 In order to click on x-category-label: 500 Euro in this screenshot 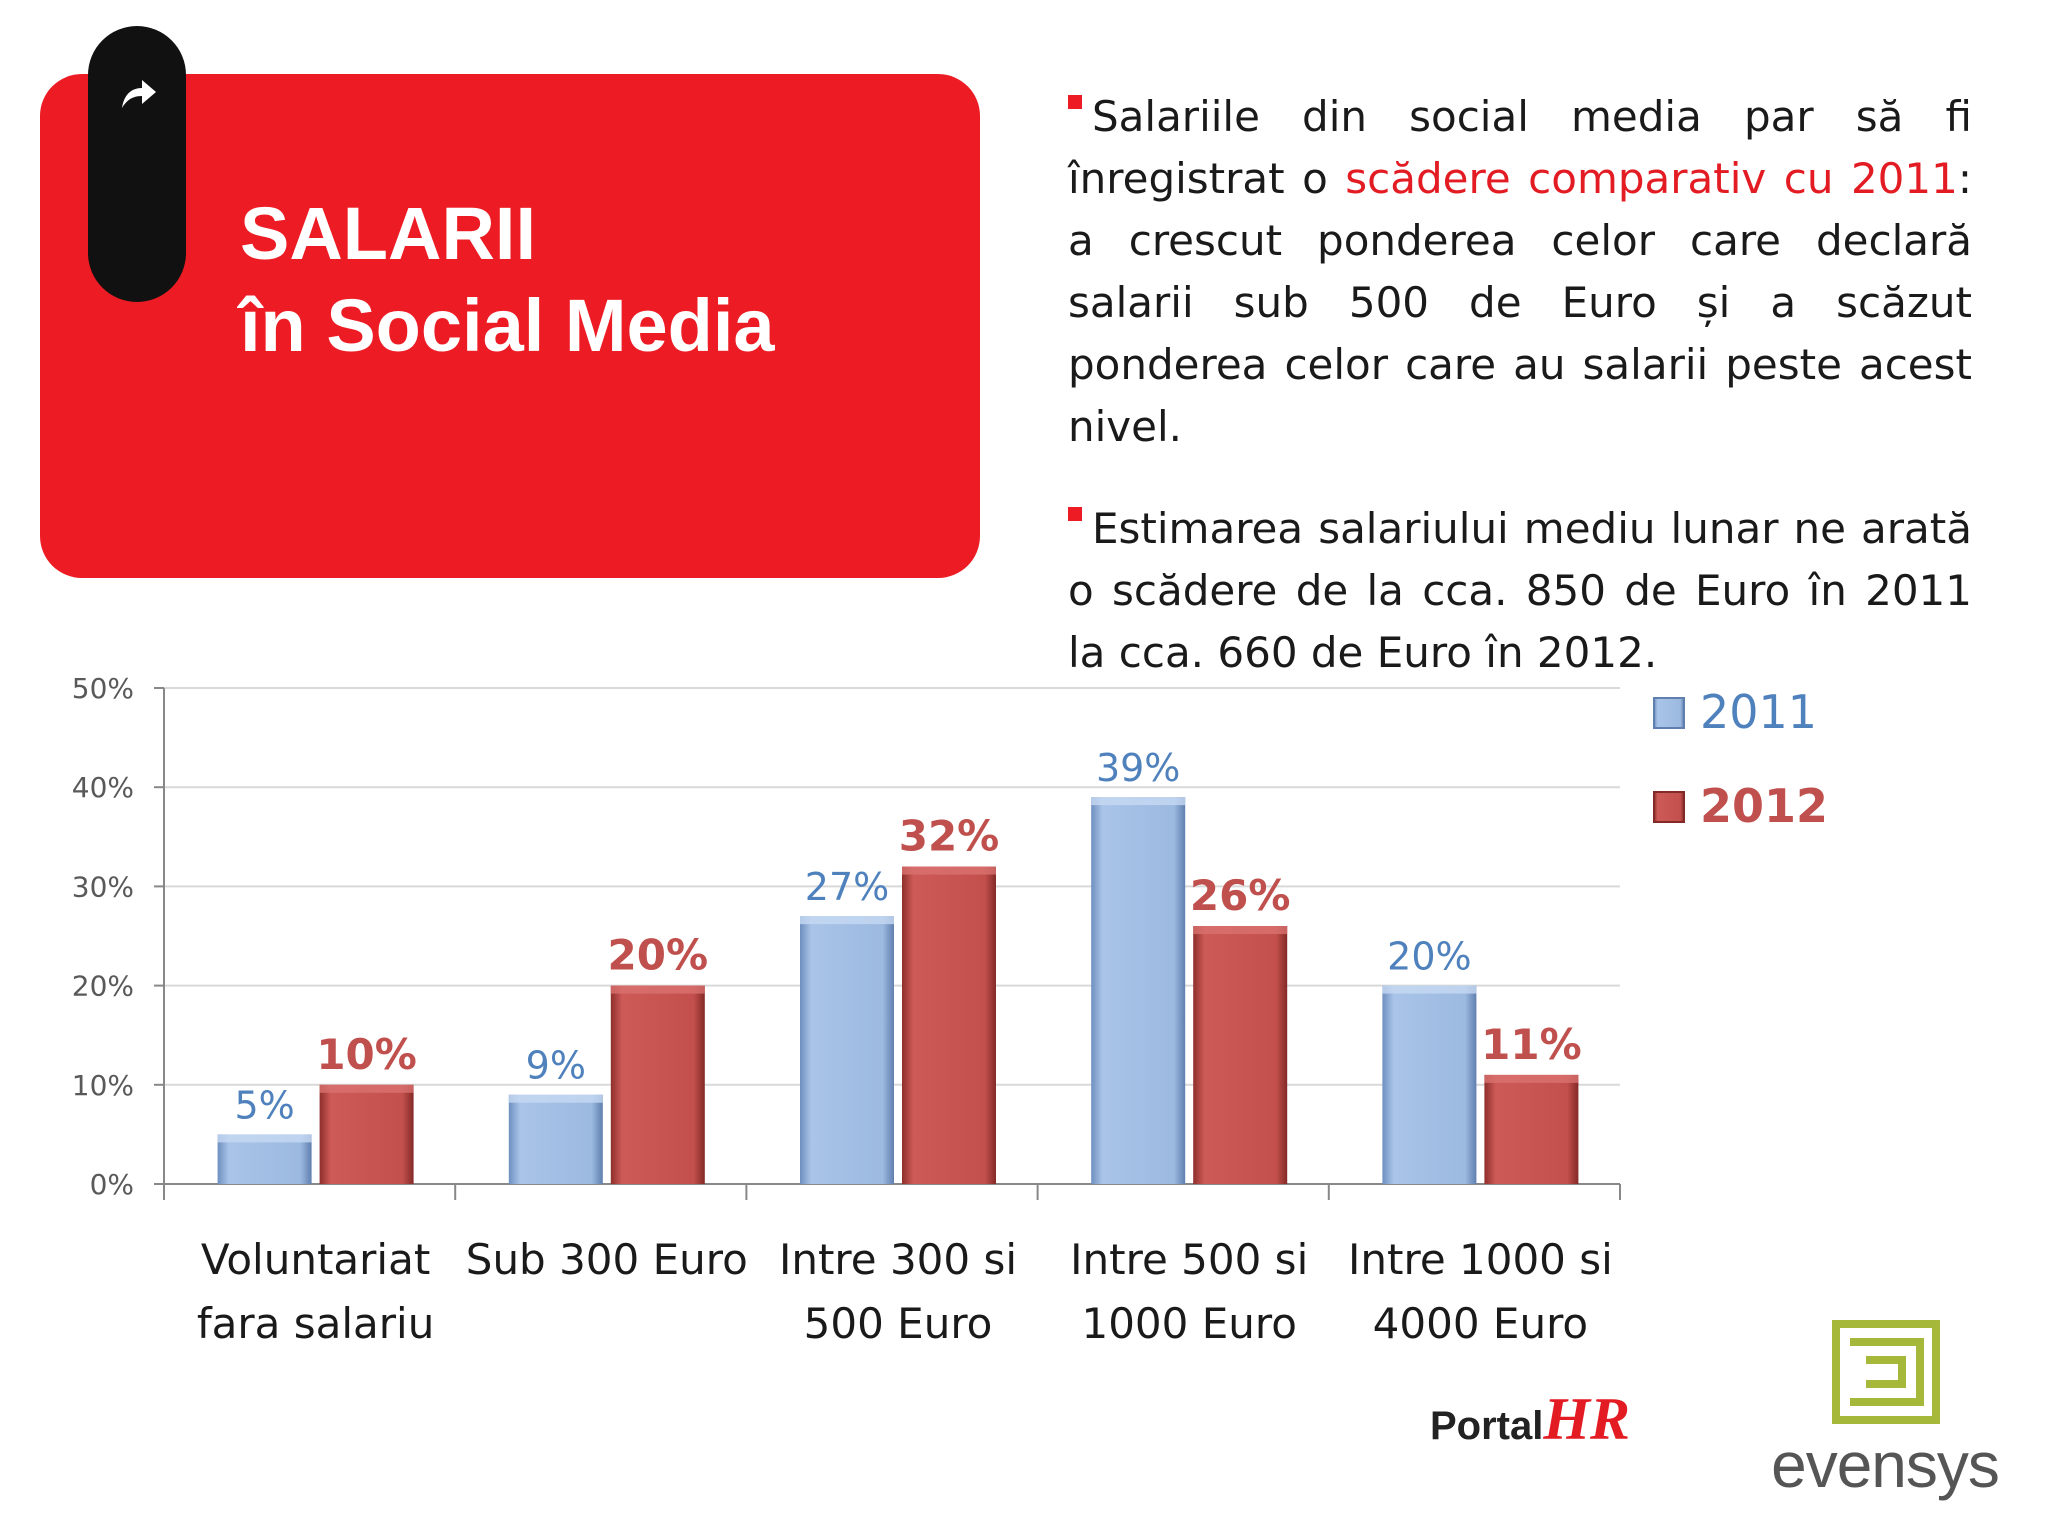, I will do `click(898, 1323)`.